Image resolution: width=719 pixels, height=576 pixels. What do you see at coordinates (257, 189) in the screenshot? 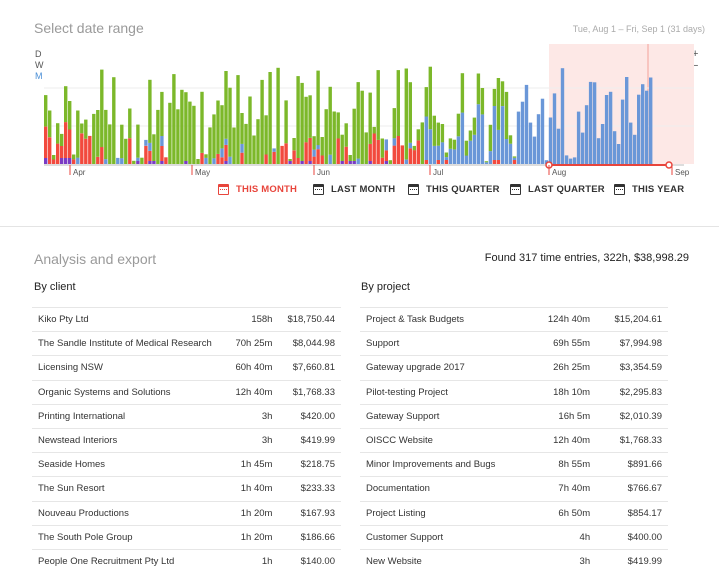
I see `this-month-button: THIS MONTH` at bounding box center [257, 189].